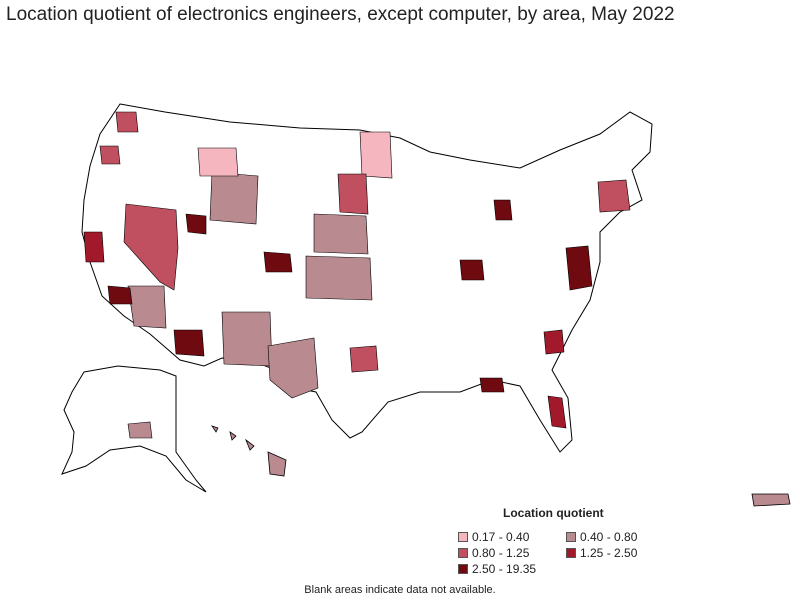 Image resolution: width=800 pixels, height=600 pixels. I want to click on region-wyoming, so click(234, 198).